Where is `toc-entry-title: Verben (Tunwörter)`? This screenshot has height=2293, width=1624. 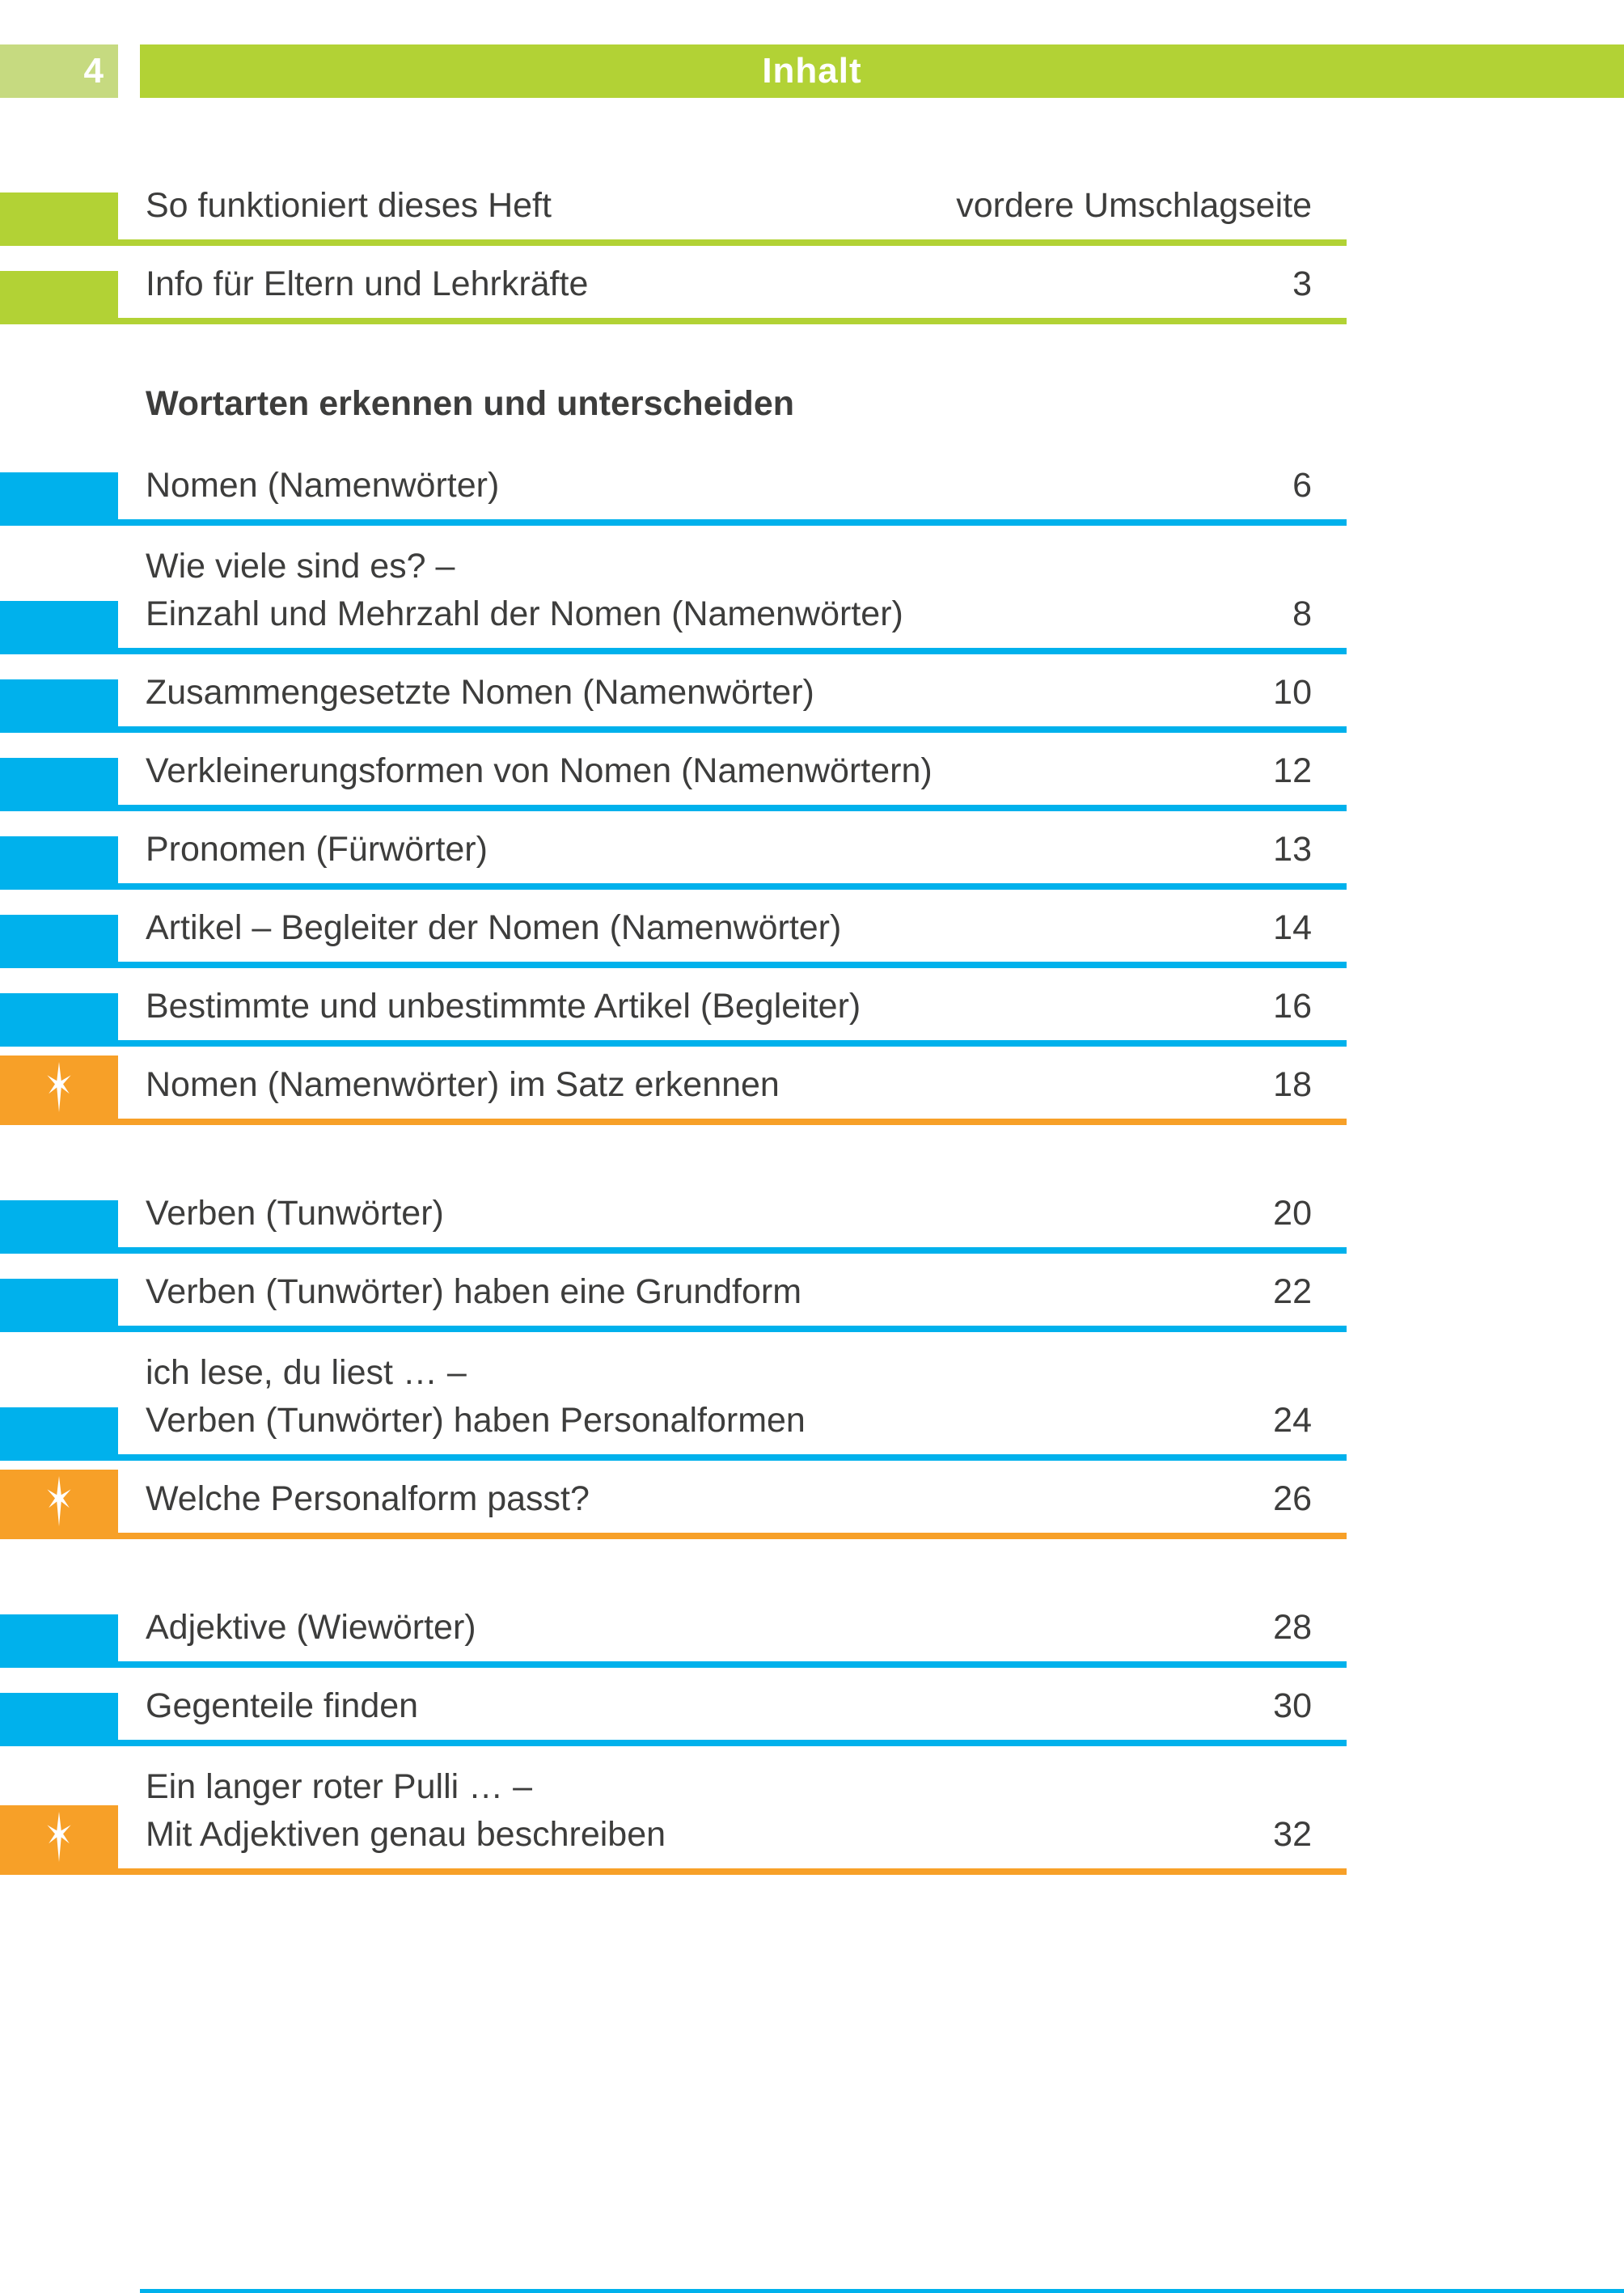
toc-entry-title: Verben (Tunwörter) is located at coordinates (295, 1213).